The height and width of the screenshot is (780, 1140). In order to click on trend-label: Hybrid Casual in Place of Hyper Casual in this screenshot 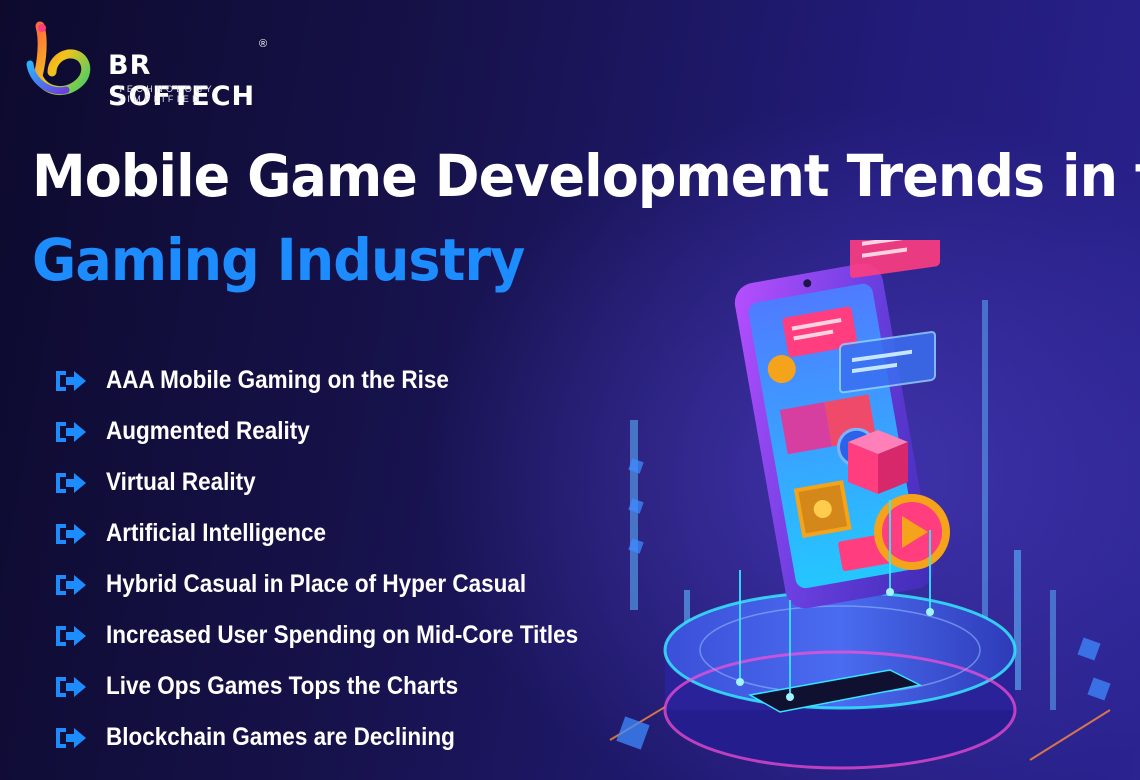, I will do `click(316, 584)`.